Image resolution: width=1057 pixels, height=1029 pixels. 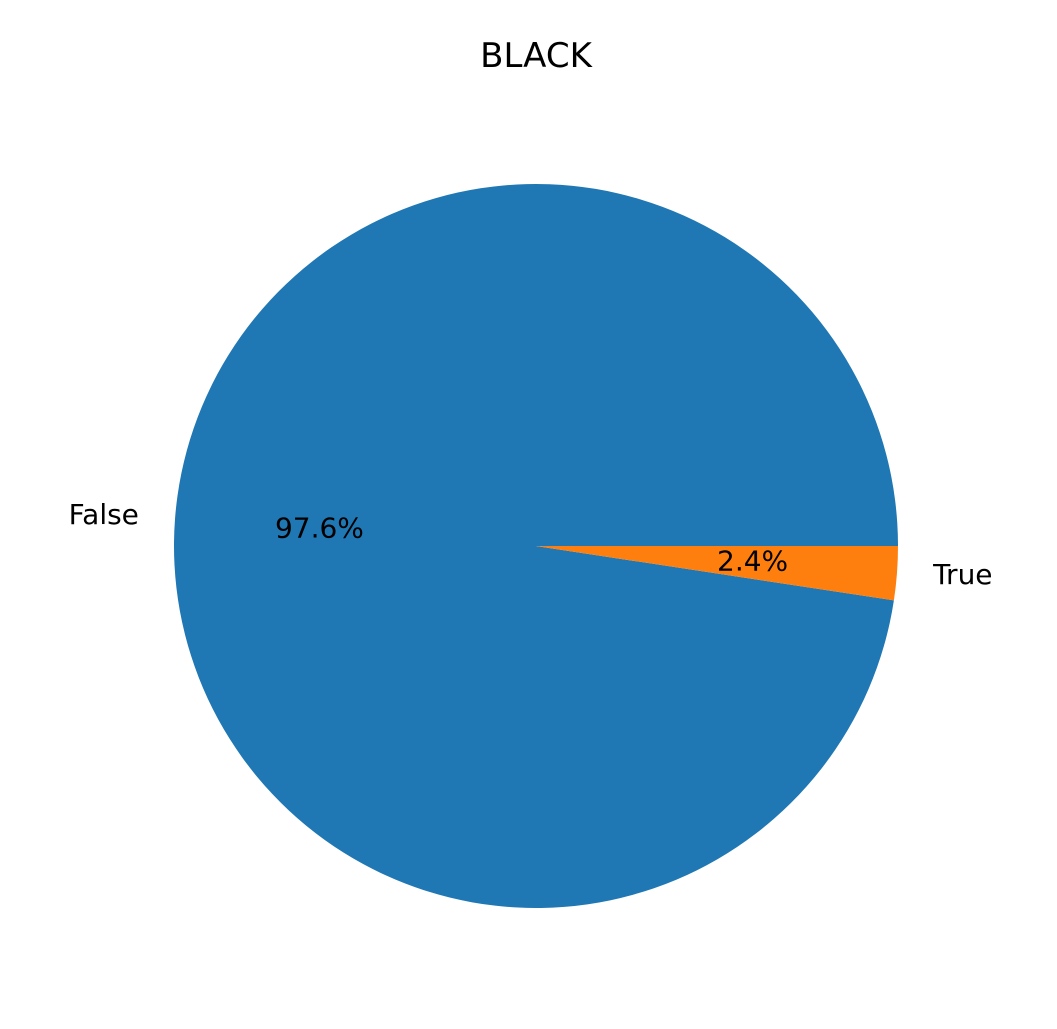 I want to click on slice-label-true: True, so click(x=962, y=574).